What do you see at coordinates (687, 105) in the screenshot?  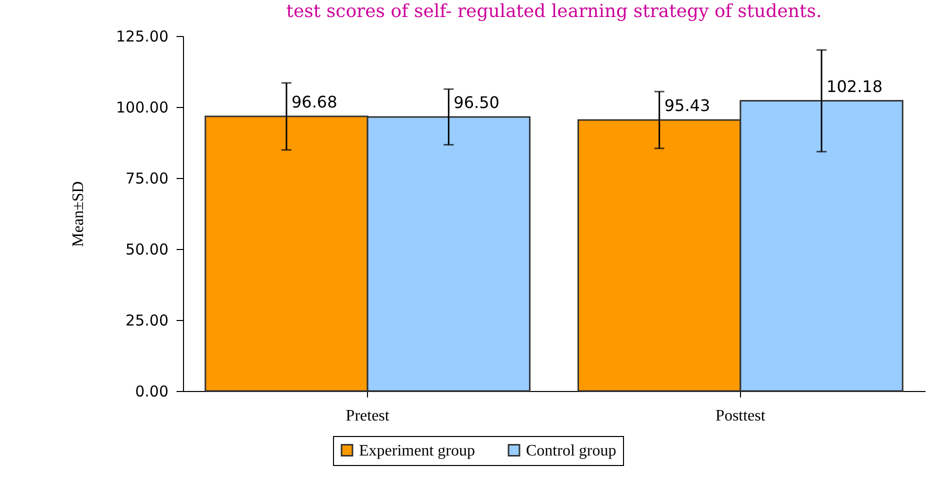 I see `data-label: 95.43` at bounding box center [687, 105].